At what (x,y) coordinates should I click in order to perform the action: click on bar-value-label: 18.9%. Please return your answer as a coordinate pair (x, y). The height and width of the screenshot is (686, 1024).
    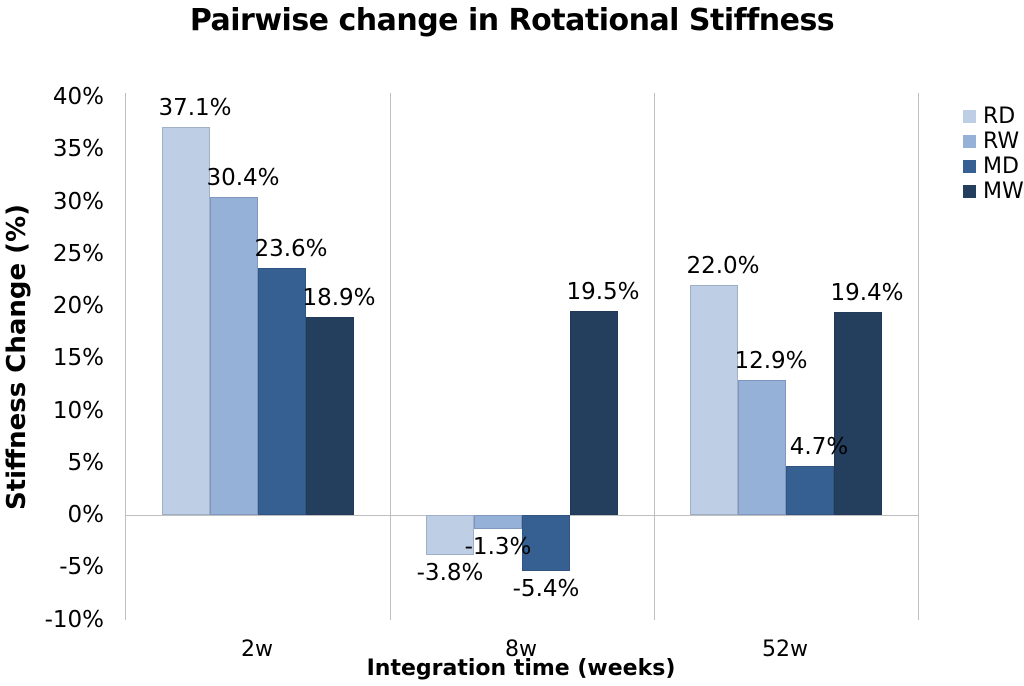
    Looking at the image, I should click on (339, 298).